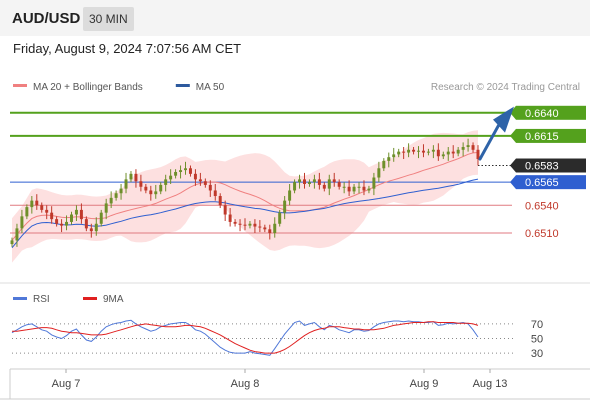  Describe the element at coordinates (542, 167) in the screenshot. I see `level-label: 0.6583` at that location.